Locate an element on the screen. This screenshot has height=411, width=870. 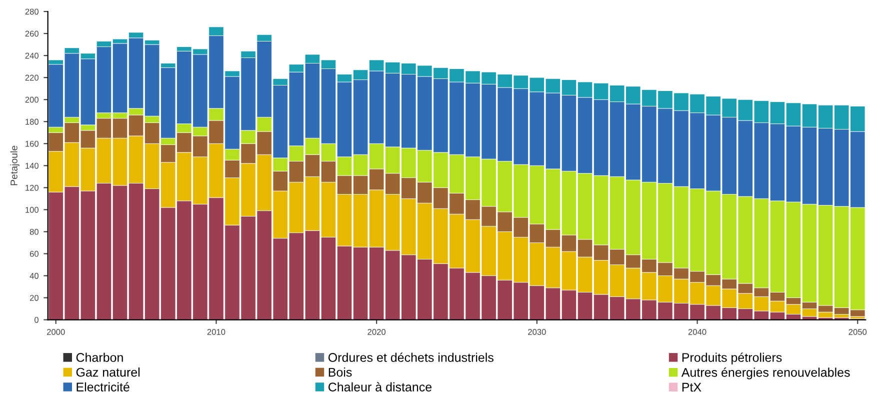
y-tick-label: 180 is located at coordinates (32, 121).